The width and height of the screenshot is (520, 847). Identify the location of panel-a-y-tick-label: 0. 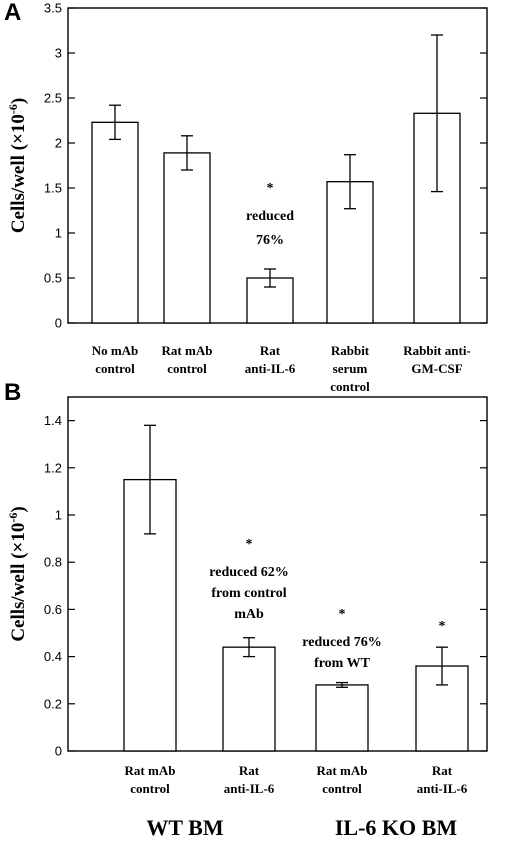
(58, 323).